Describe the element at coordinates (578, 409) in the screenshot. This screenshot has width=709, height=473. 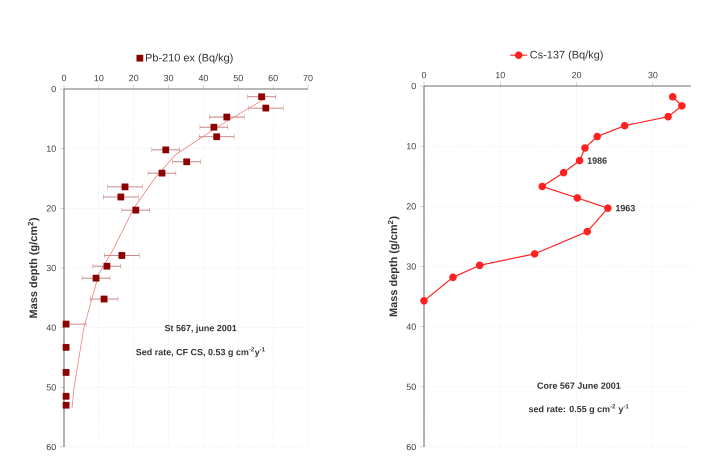
I see `annotation: sed rate: 0.55 g cm$^{-2}$ y$^{-1}$` at that location.